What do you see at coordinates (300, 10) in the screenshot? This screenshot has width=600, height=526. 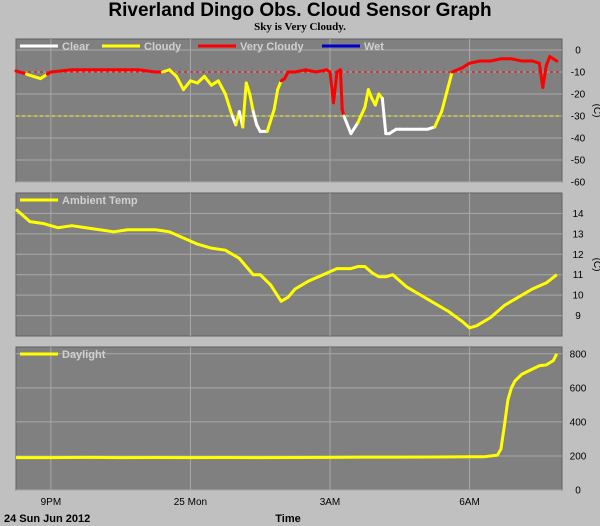 I see `chart-title: Riverland Dingo Obs. Cloud Sensor Graph` at bounding box center [300, 10].